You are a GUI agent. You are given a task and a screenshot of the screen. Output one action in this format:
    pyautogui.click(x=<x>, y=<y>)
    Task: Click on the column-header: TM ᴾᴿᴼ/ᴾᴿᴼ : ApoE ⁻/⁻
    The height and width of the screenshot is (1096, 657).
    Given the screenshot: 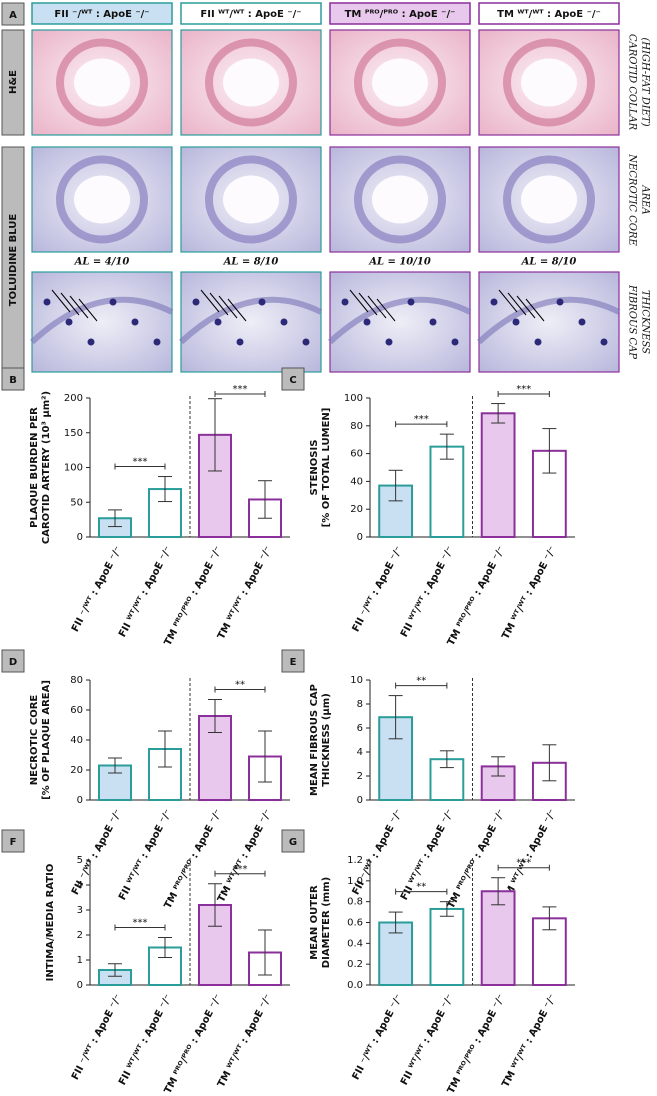 What is the action you would take?
    pyautogui.click(x=400, y=14)
    